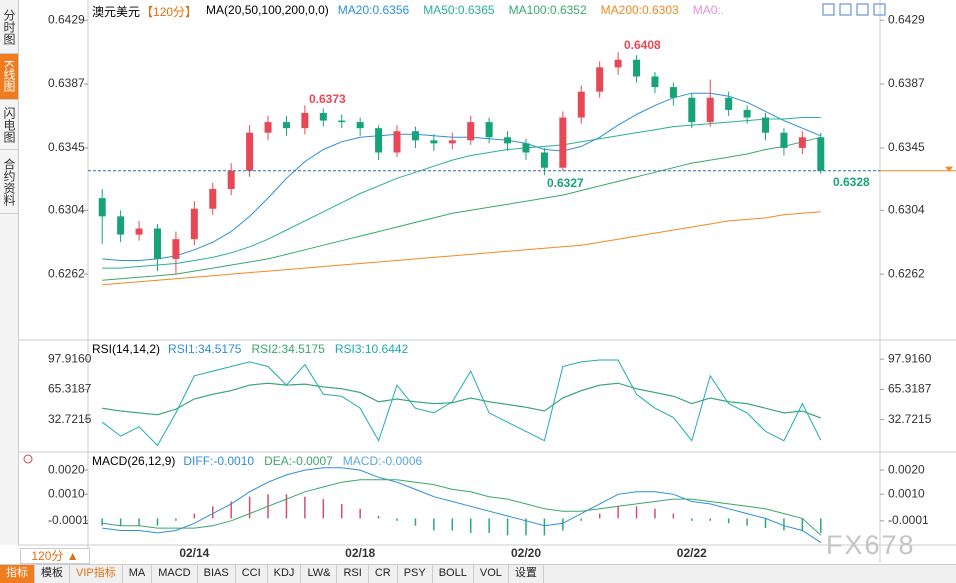 This screenshot has width=956, height=583. What do you see at coordinates (134, 461) in the screenshot?
I see `macd-title: MACD(26,12,9)` at bounding box center [134, 461].